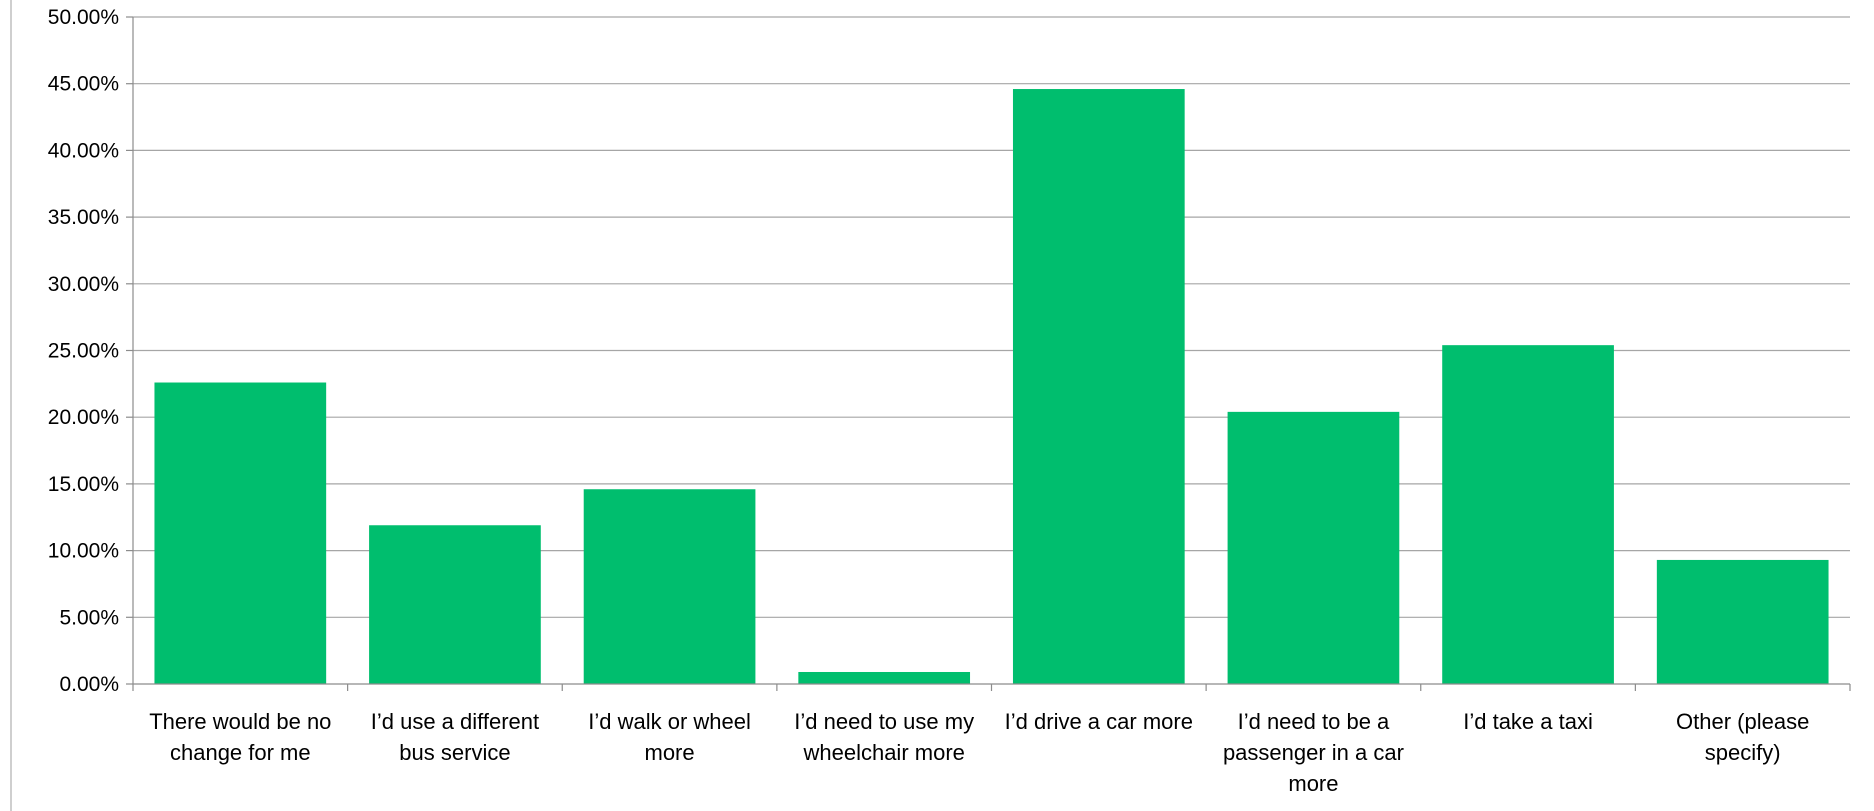 The width and height of the screenshot is (1874, 811). Describe the element at coordinates (83, 217) in the screenshot. I see `y-tick-label: 35.00%` at that location.